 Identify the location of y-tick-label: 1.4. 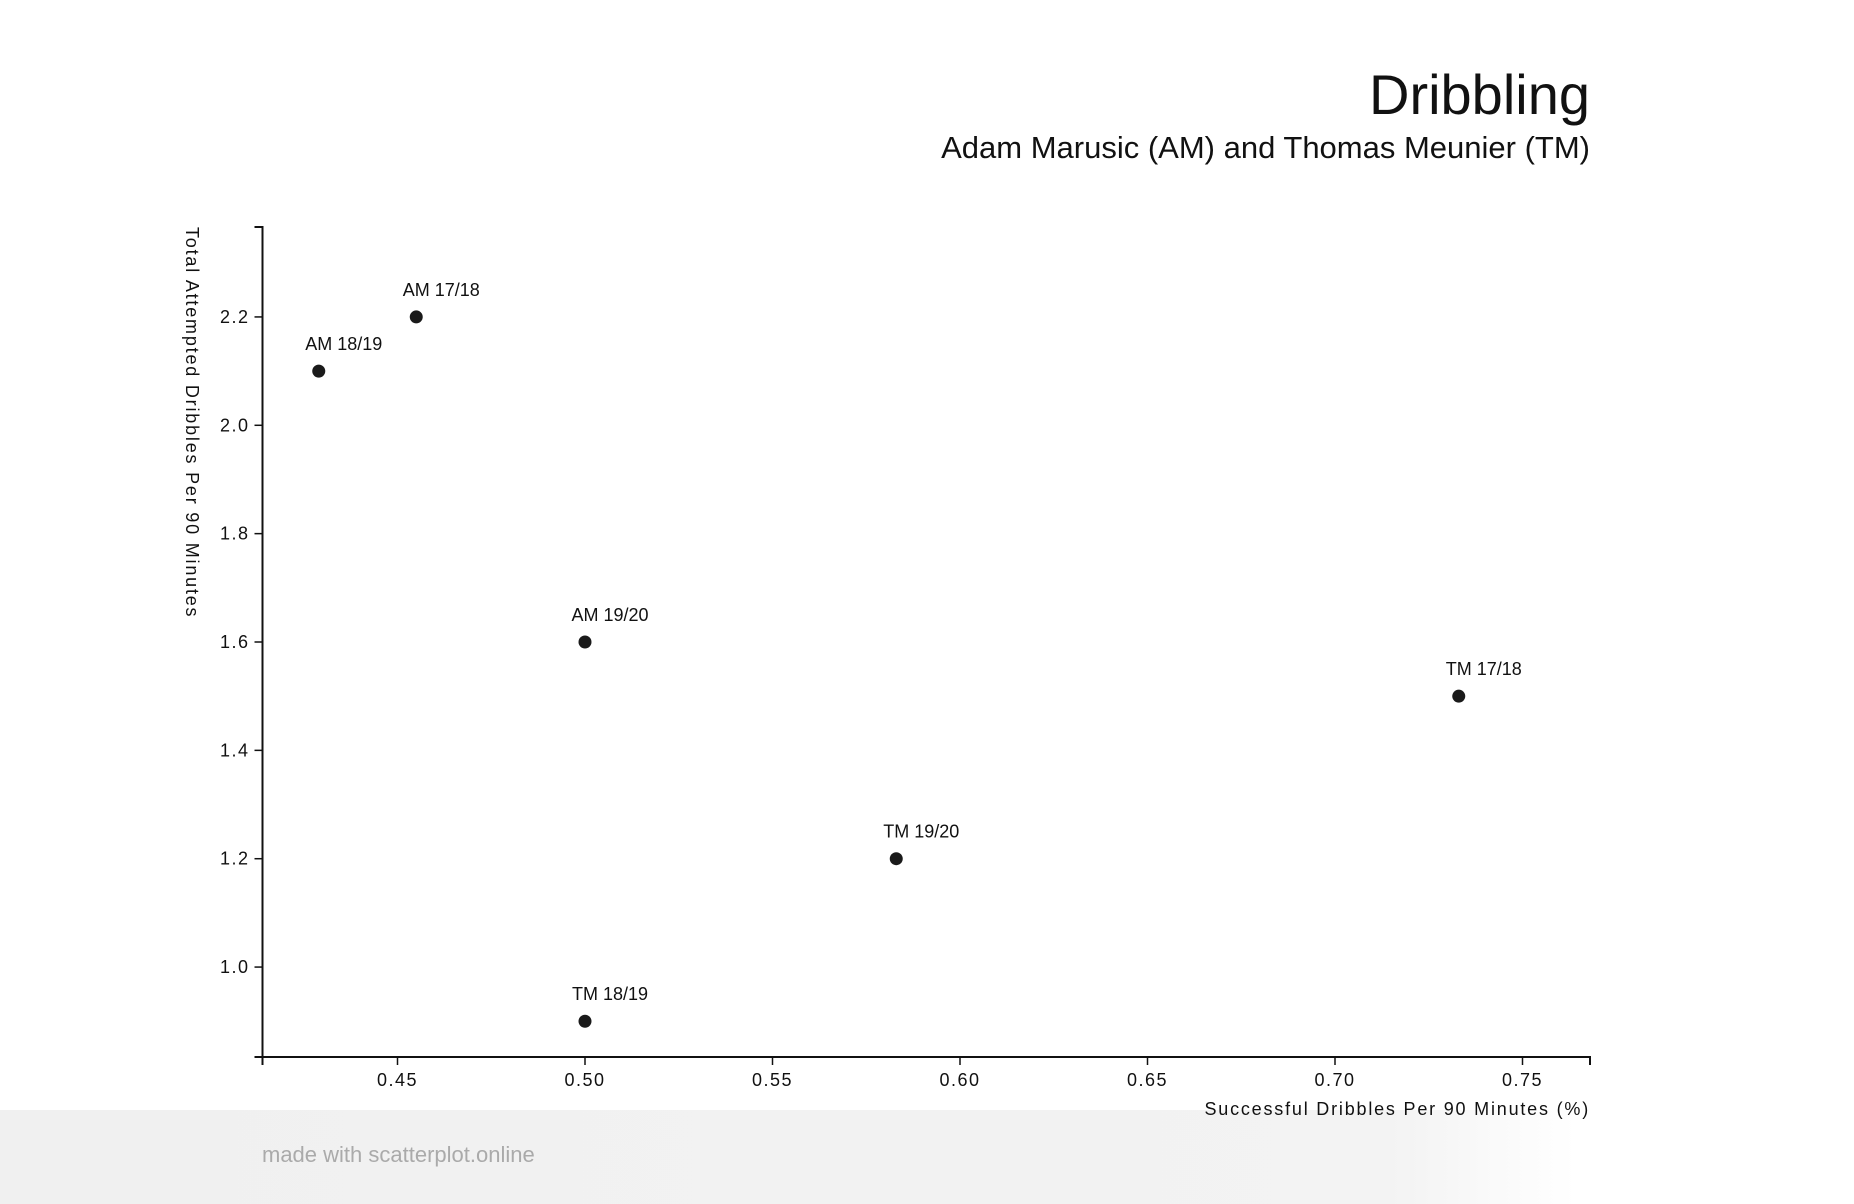
(235, 750).